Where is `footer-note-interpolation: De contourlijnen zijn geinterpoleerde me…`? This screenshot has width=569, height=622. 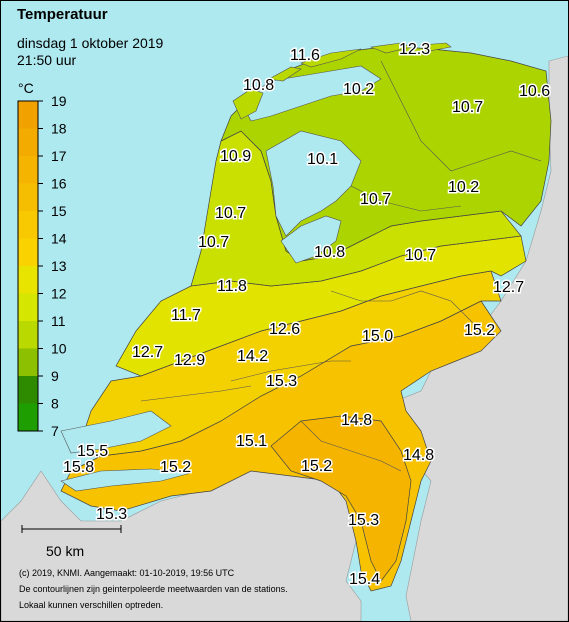 footer-note-interpolation: De contourlijnen zijn geinterpoleerde me… is located at coordinates (153, 589).